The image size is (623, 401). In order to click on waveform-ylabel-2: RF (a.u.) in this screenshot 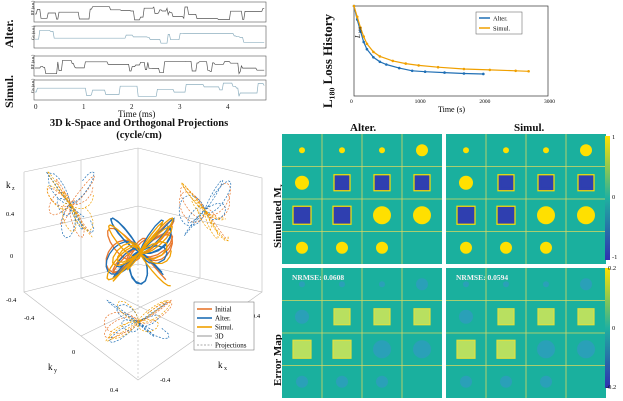, I will do `click(32, 61)`.